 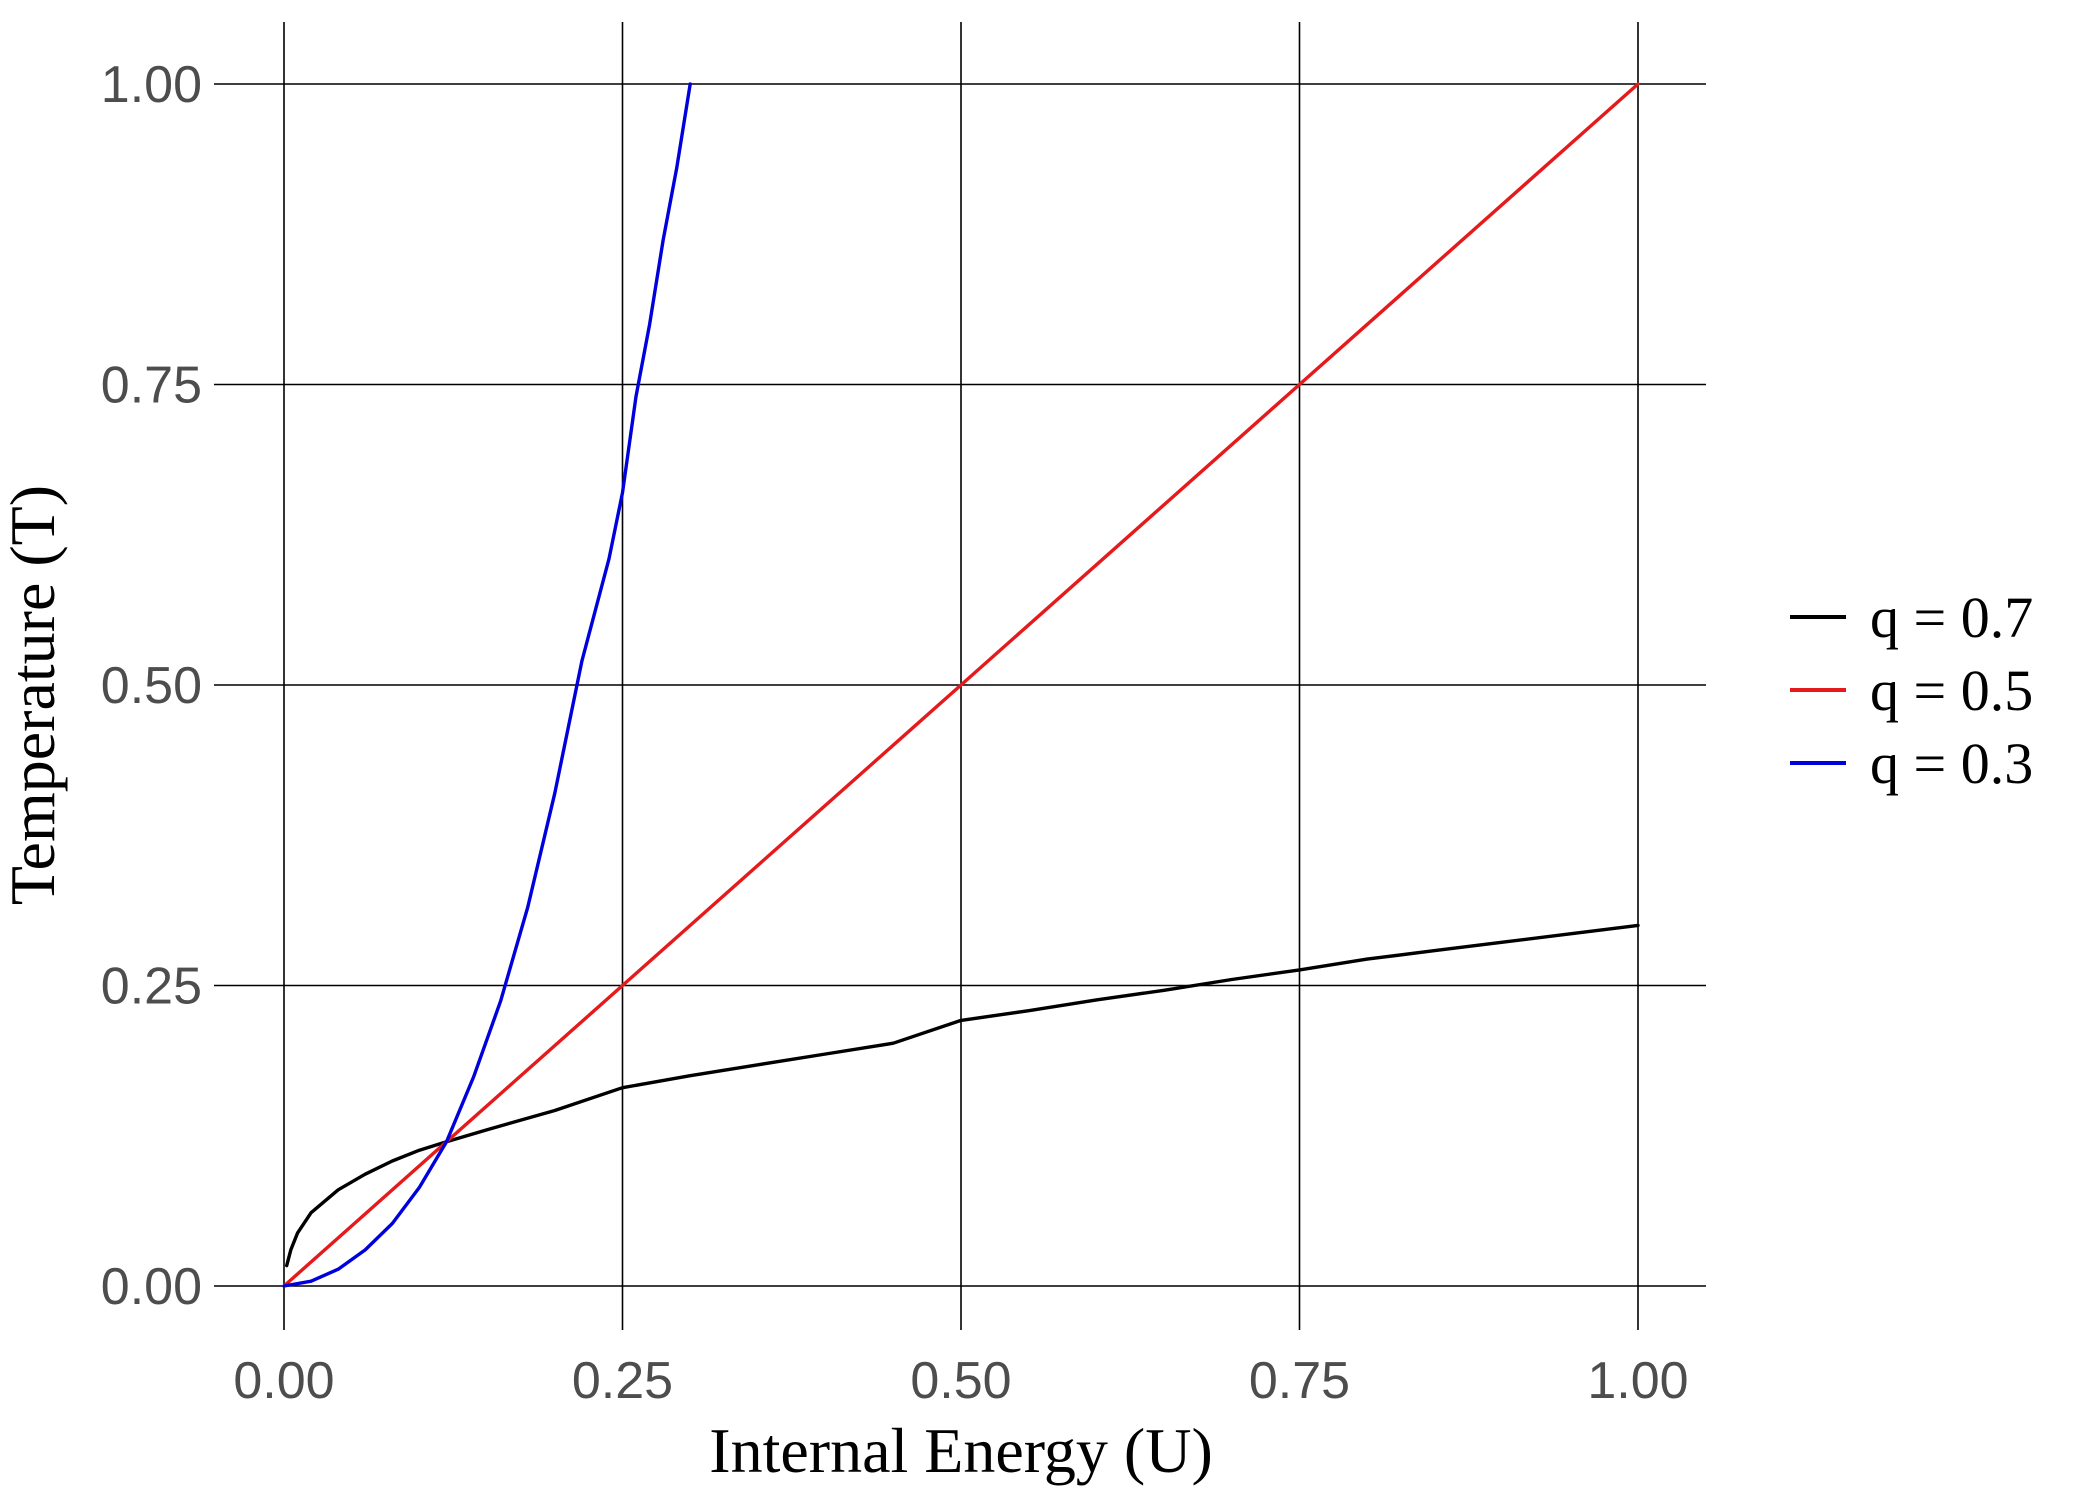 I want to click on legend-label: q = 0.3, so click(x=1951, y=763).